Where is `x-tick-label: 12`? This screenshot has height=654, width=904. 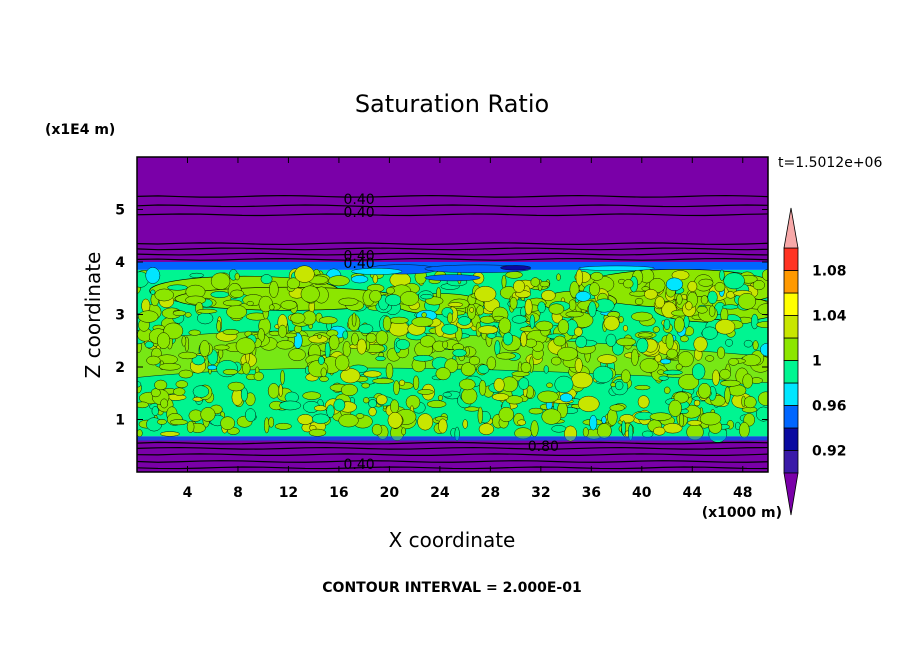
x-tick-label: 12 is located at coordinates (288, 493).